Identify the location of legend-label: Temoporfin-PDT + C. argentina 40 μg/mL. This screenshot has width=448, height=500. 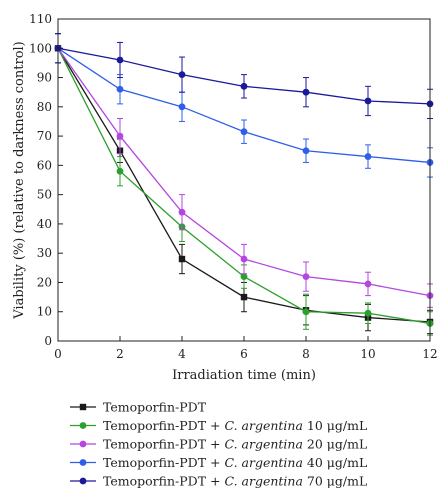
(235, 462).